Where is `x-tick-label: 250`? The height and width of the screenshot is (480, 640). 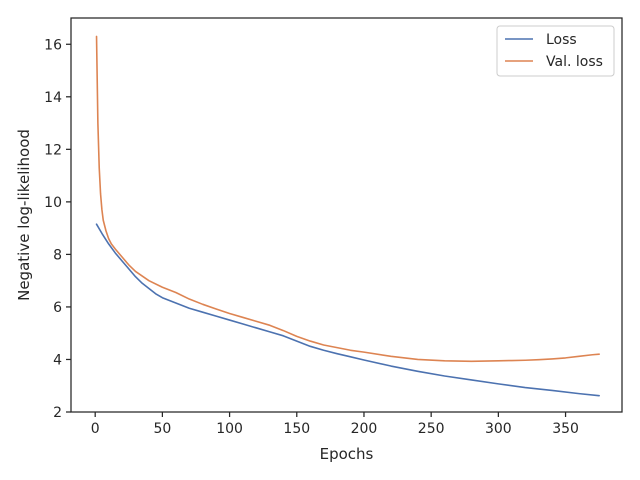
x-tick-label: 250 is located at coordinates (431, 429).